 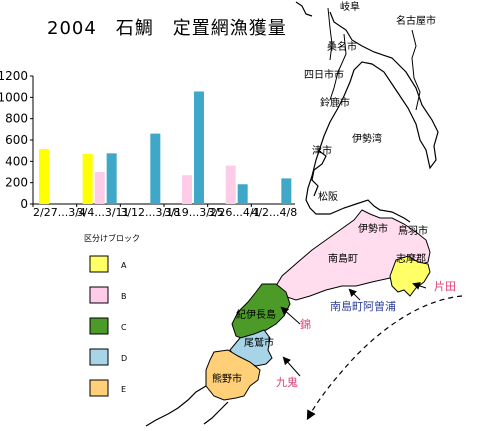 What do you see at coordinates (24, 204) in the screenshot?
I see `y-tick-label: 0` at bounding box center [24, 204].